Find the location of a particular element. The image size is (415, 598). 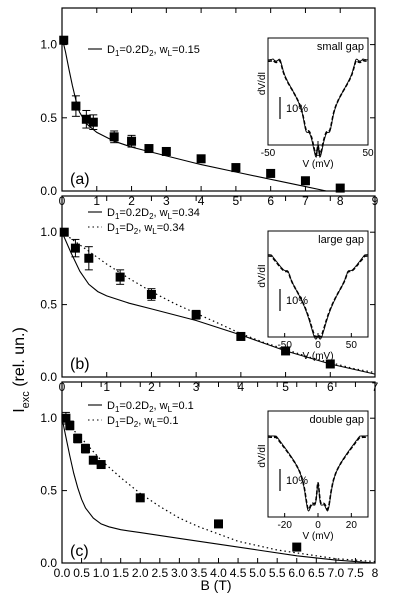

p2-x-tick-label: 4 is located at coordinates (241, 387).